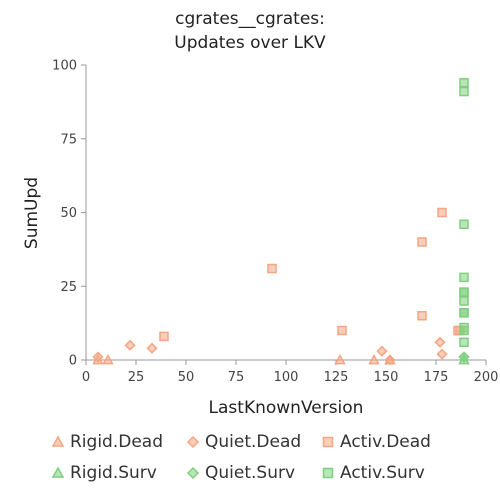 The height and width of the screenshot is (500, 500). What do you see at coordinates (64, 66) in the screenshot?
I see `y-tick-label: 100` at bounding box center [64, 66].